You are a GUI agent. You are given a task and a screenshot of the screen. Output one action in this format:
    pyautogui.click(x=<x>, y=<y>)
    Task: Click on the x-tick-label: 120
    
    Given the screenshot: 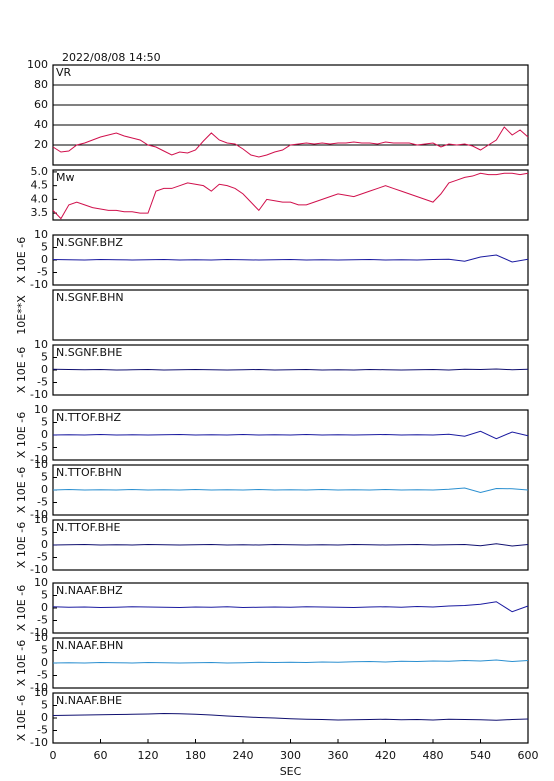 What is the action you would take?
    pyautogui.click(x=148, y=755)
    